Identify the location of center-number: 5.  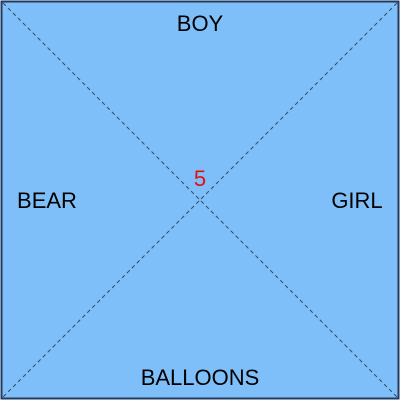
(200, 178).